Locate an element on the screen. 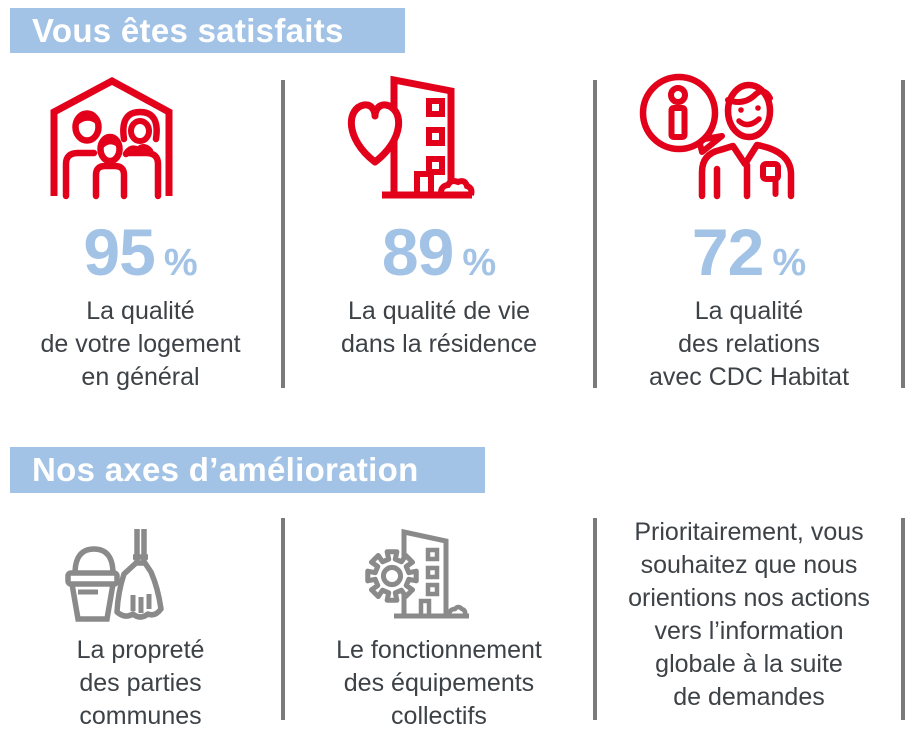 The height and width of the screenshot is (737, 912). stat-caption: La qualité de vie dans la résidence is located at coordinates (439, 327).